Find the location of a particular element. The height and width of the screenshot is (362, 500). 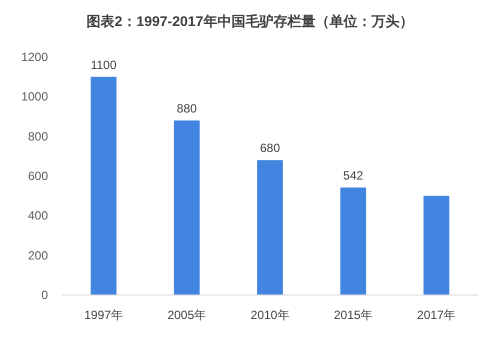

y-tick-label: 400 is located at coordinates (38, 215).